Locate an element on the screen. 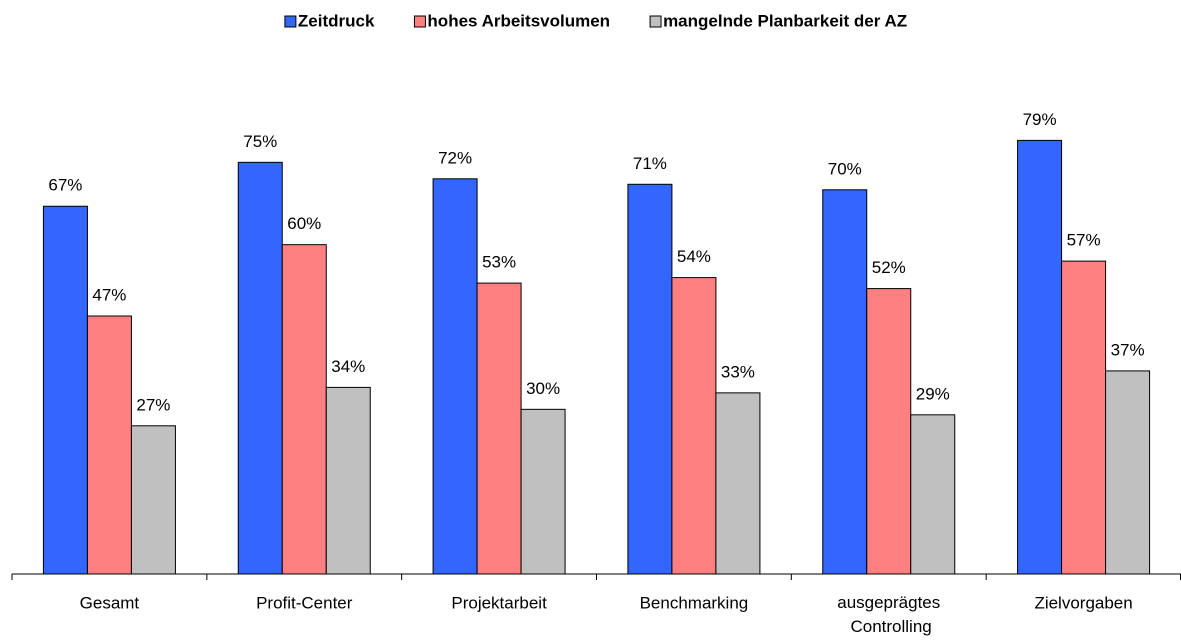  data-label: 71% is located at coordinates (650, 163).